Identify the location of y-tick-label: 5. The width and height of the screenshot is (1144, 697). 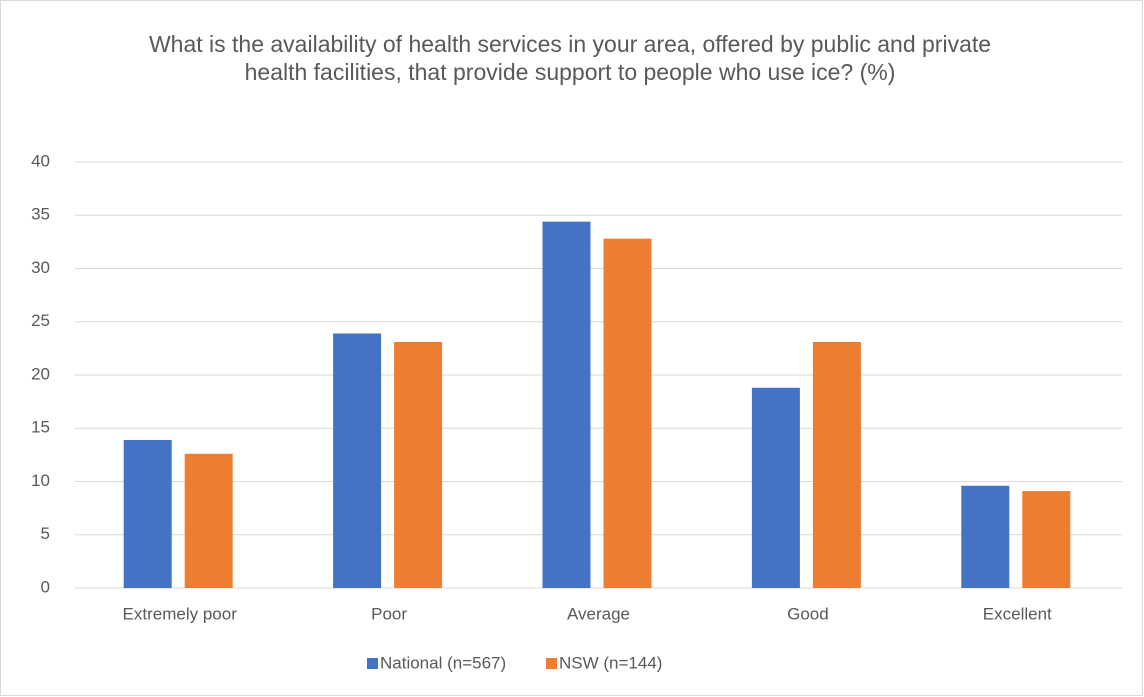
(45, 533).